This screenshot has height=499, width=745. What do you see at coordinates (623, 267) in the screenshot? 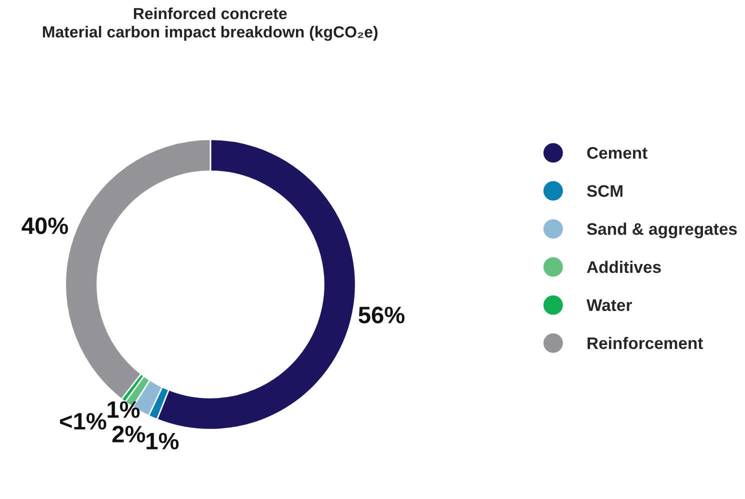
I see `legend-label: Additives` at bounding box center [623, 267].